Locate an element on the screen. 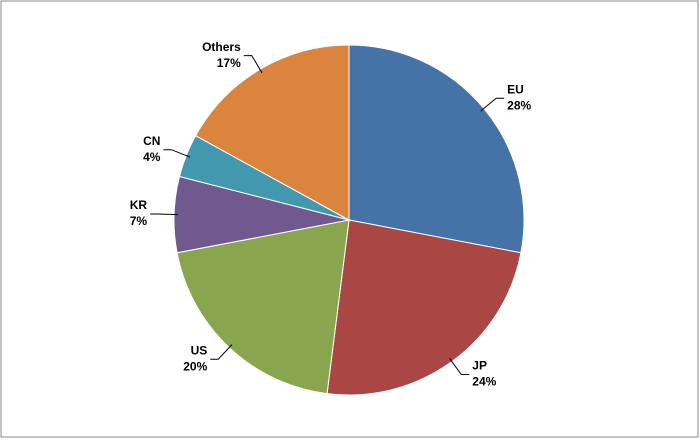 Image resolution: width=700 pixels, height=445 pixels. slice-label: US is located at coordinates (199, 350).